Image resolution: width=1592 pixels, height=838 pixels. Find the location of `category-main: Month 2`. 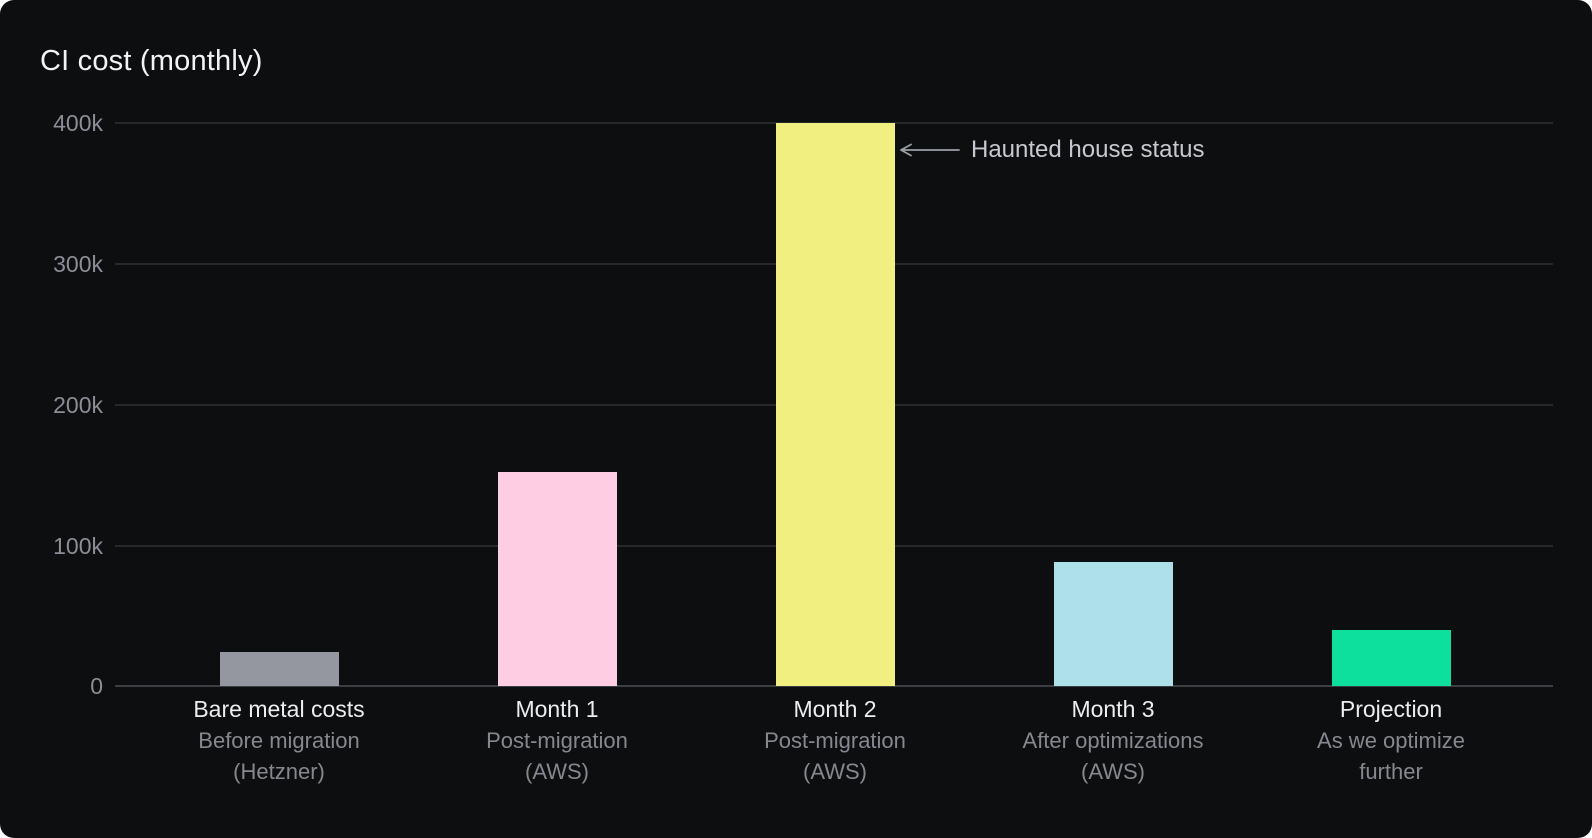

category-main: Month 2 is located at coordinates (835, 709).